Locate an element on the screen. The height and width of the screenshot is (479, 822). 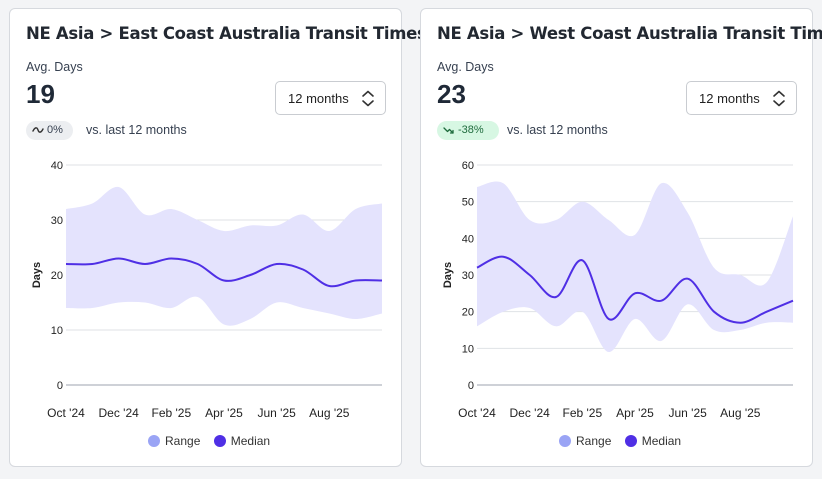
y-tick-label: 60 is located at coordinates (468, 166).